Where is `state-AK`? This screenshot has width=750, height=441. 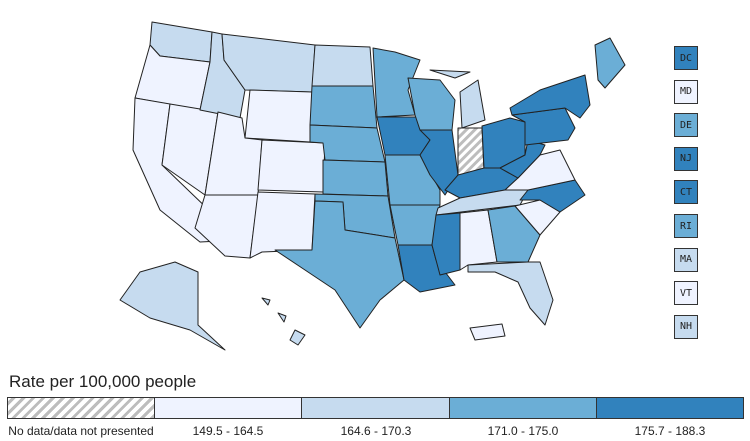 state-AK is located at coordinates (172, 306).